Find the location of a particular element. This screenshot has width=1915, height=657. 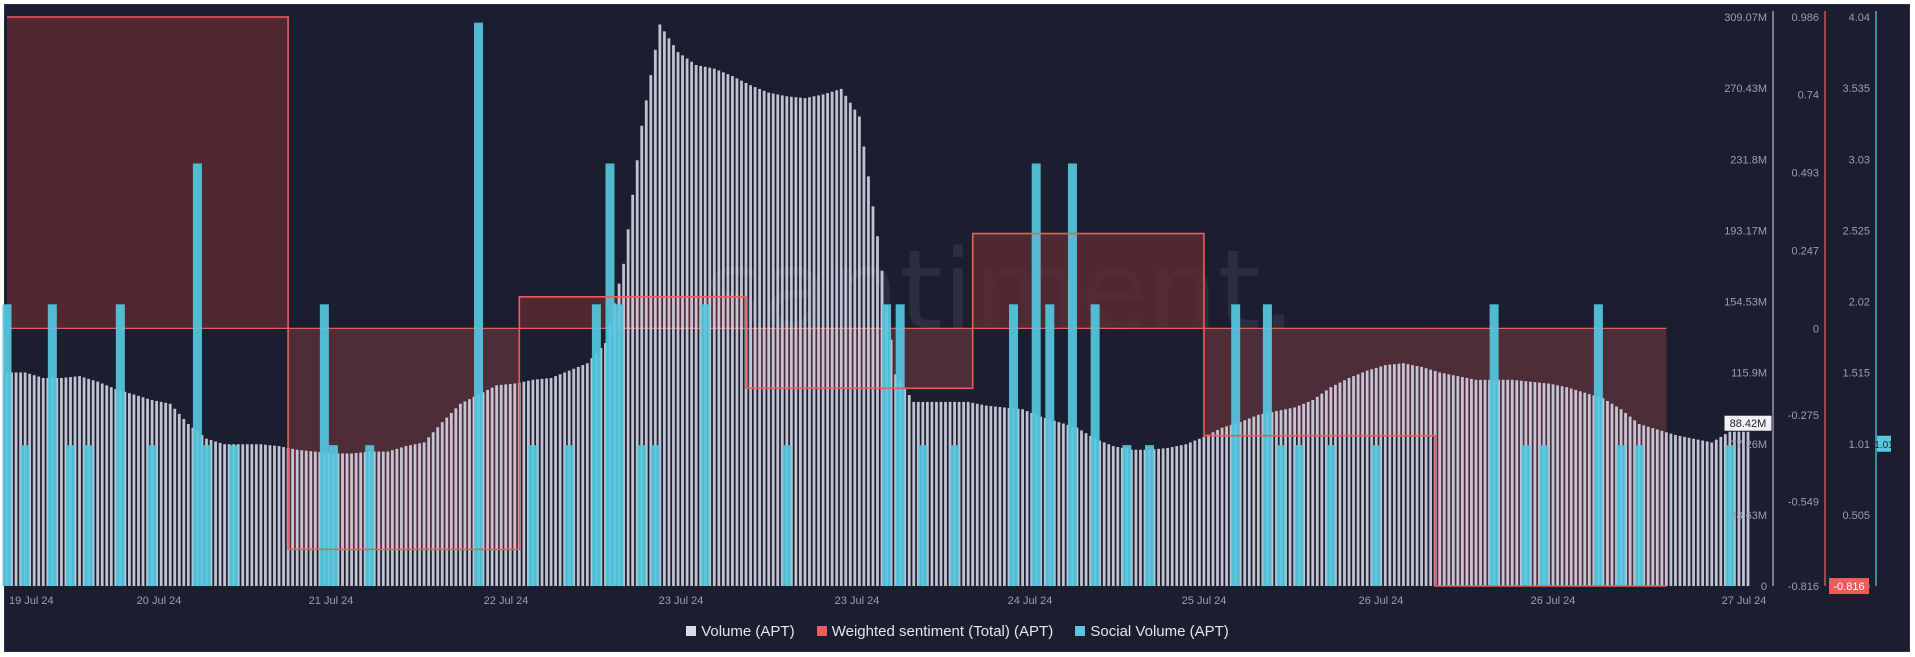

legend-label-sentiment: Weighted sentiment (Total) (APT) is located at coordinates (942, 631).